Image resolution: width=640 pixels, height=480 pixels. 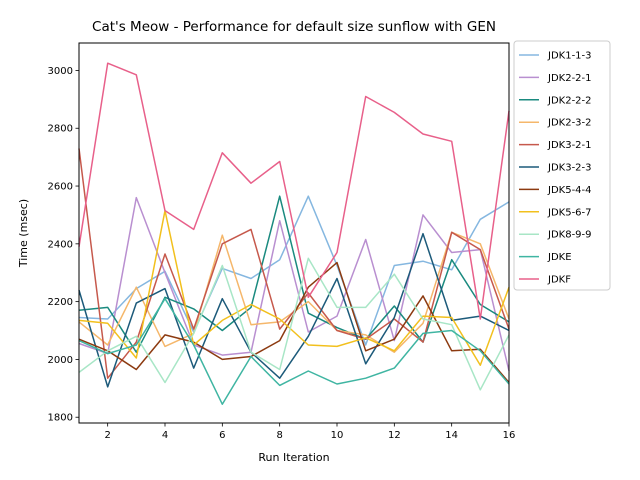 I want to click on legend-label: JDK1-1-3, so click(x=569, y=56).